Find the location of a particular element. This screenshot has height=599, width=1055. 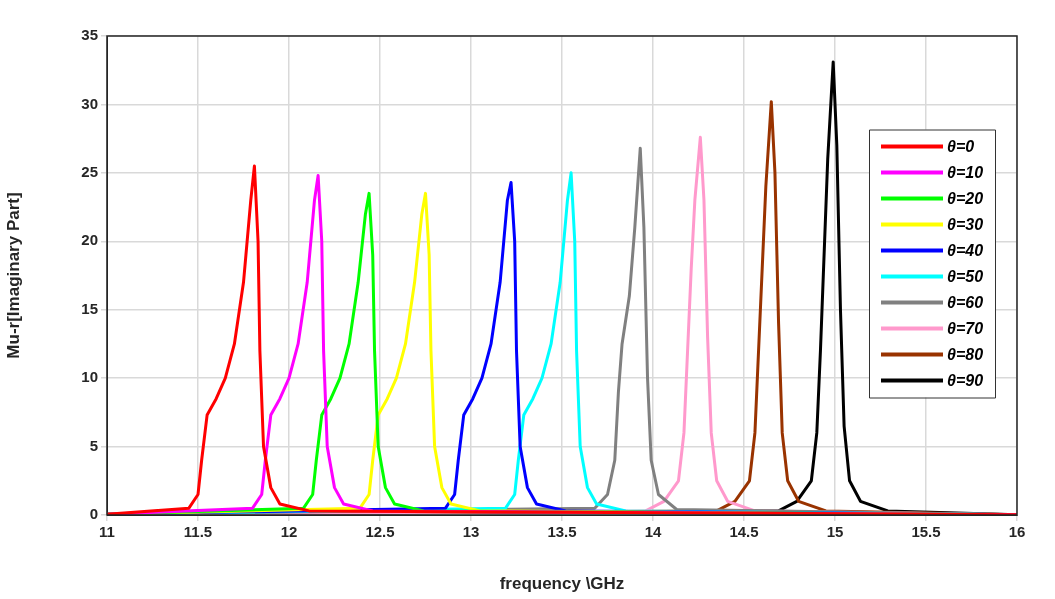

x-tick-label: 15 is located at coordinates (835, 532).